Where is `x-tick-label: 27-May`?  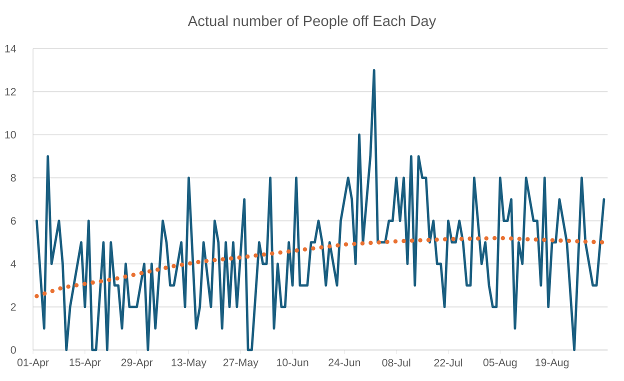
x-tick-label: 27-May is located at coordinates (240, 363).